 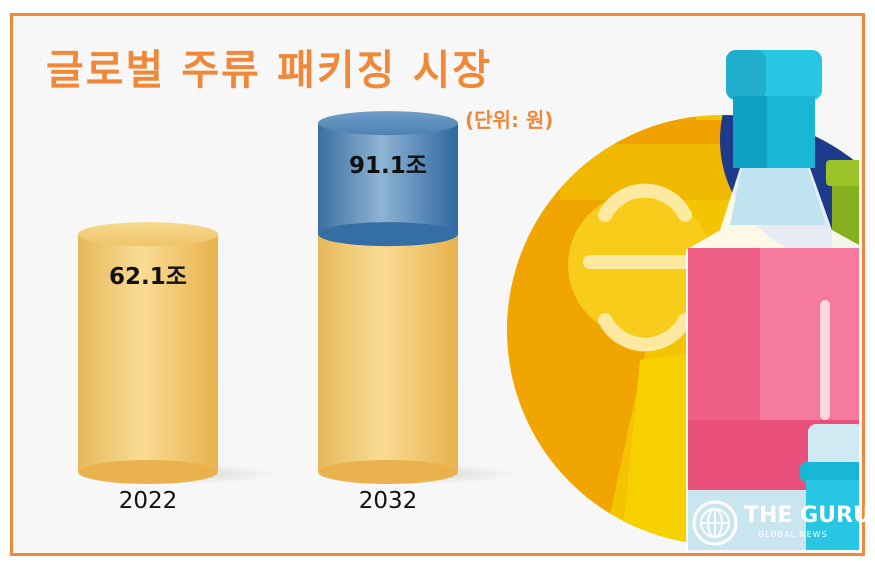 What do you see at coordinates (178, 353) in the screenshot?
I see `bar-2022` at bounding box center [178, 353].